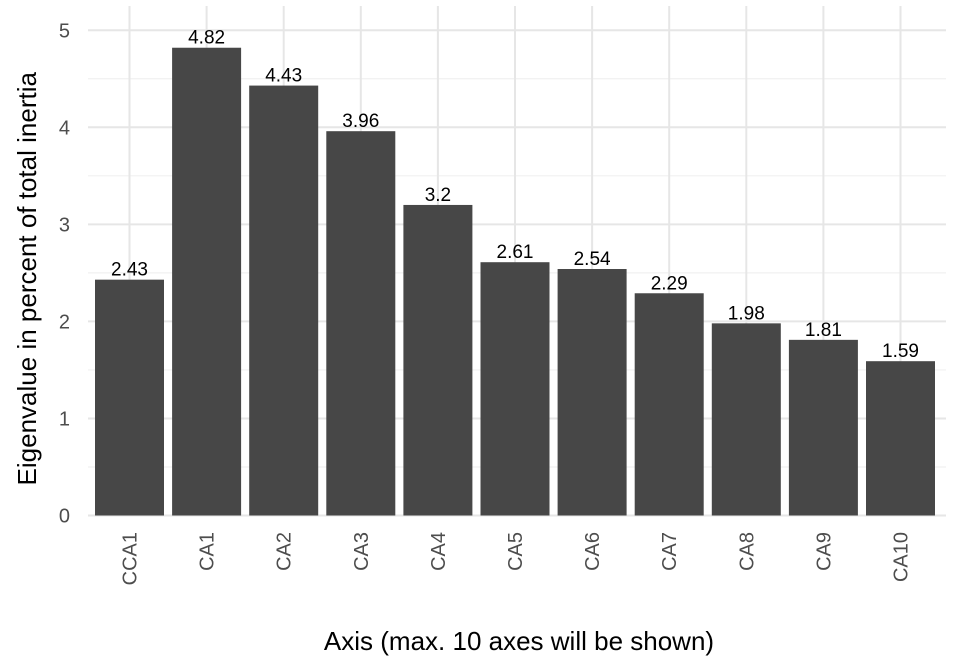 This screenshot has width=960, height=672. Describe the element at coordinates (207, 281) in the screenshot. I see `bar-ca1` at that location.